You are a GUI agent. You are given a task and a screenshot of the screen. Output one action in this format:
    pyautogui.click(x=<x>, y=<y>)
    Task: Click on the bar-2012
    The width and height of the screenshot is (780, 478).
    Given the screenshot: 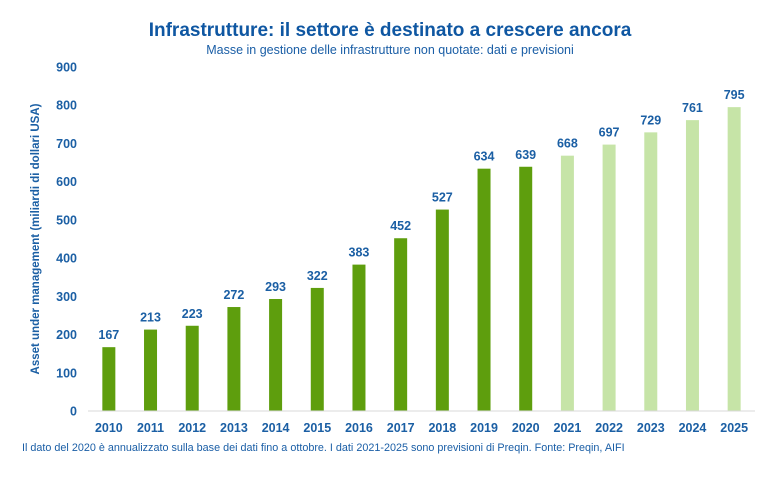 What is the action you would take?
    pyautogui.click(x=192, y=368)
    